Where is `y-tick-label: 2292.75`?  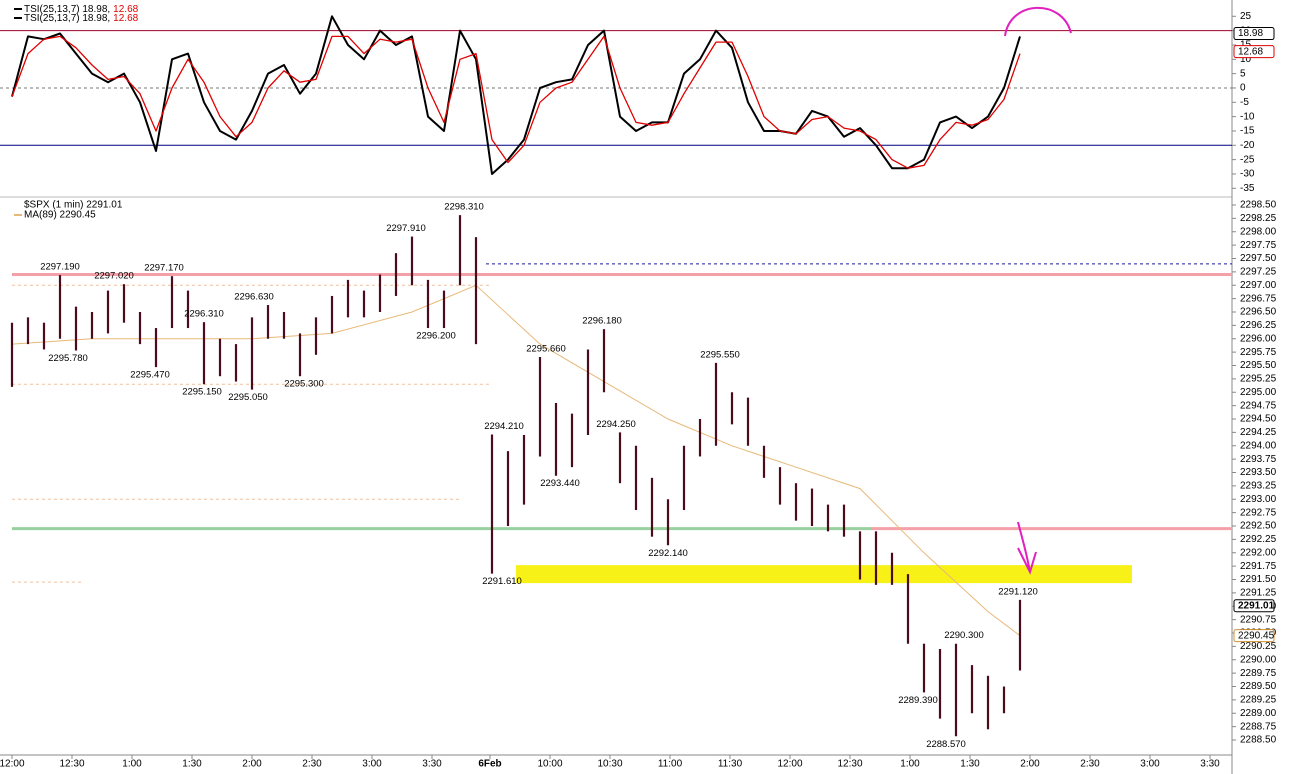
y-tick-label: 2292.75 is located at coordinates (1258, 512).